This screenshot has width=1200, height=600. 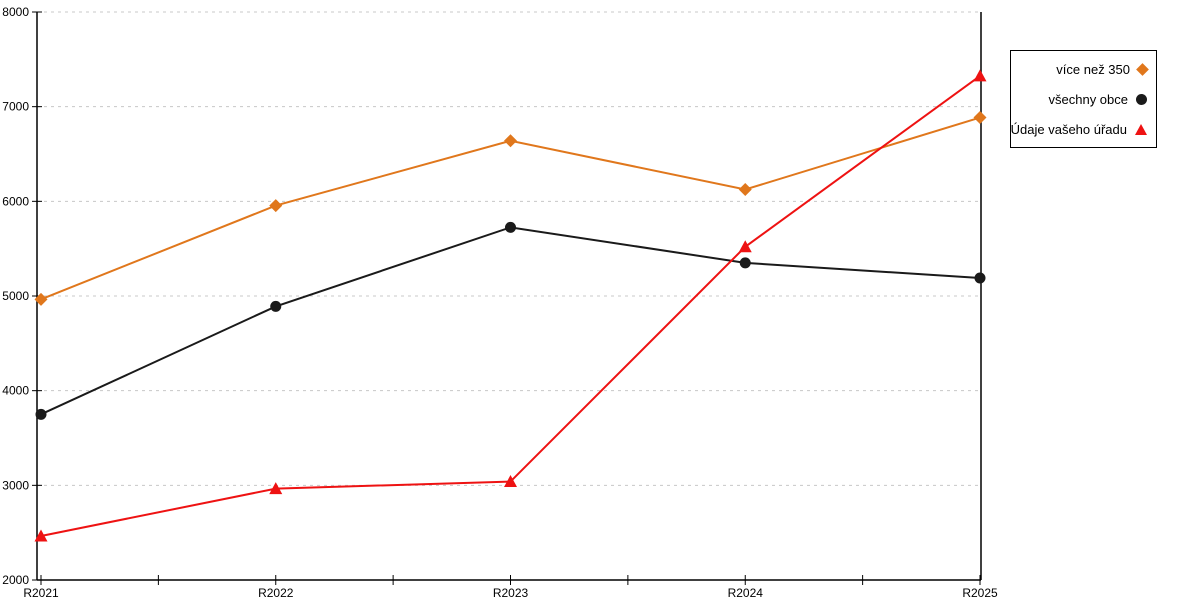 What do you see at coordinates (15, 107) in the screenshot?
I see `y-tick-label: 7000` at bounding box center [15, 107].